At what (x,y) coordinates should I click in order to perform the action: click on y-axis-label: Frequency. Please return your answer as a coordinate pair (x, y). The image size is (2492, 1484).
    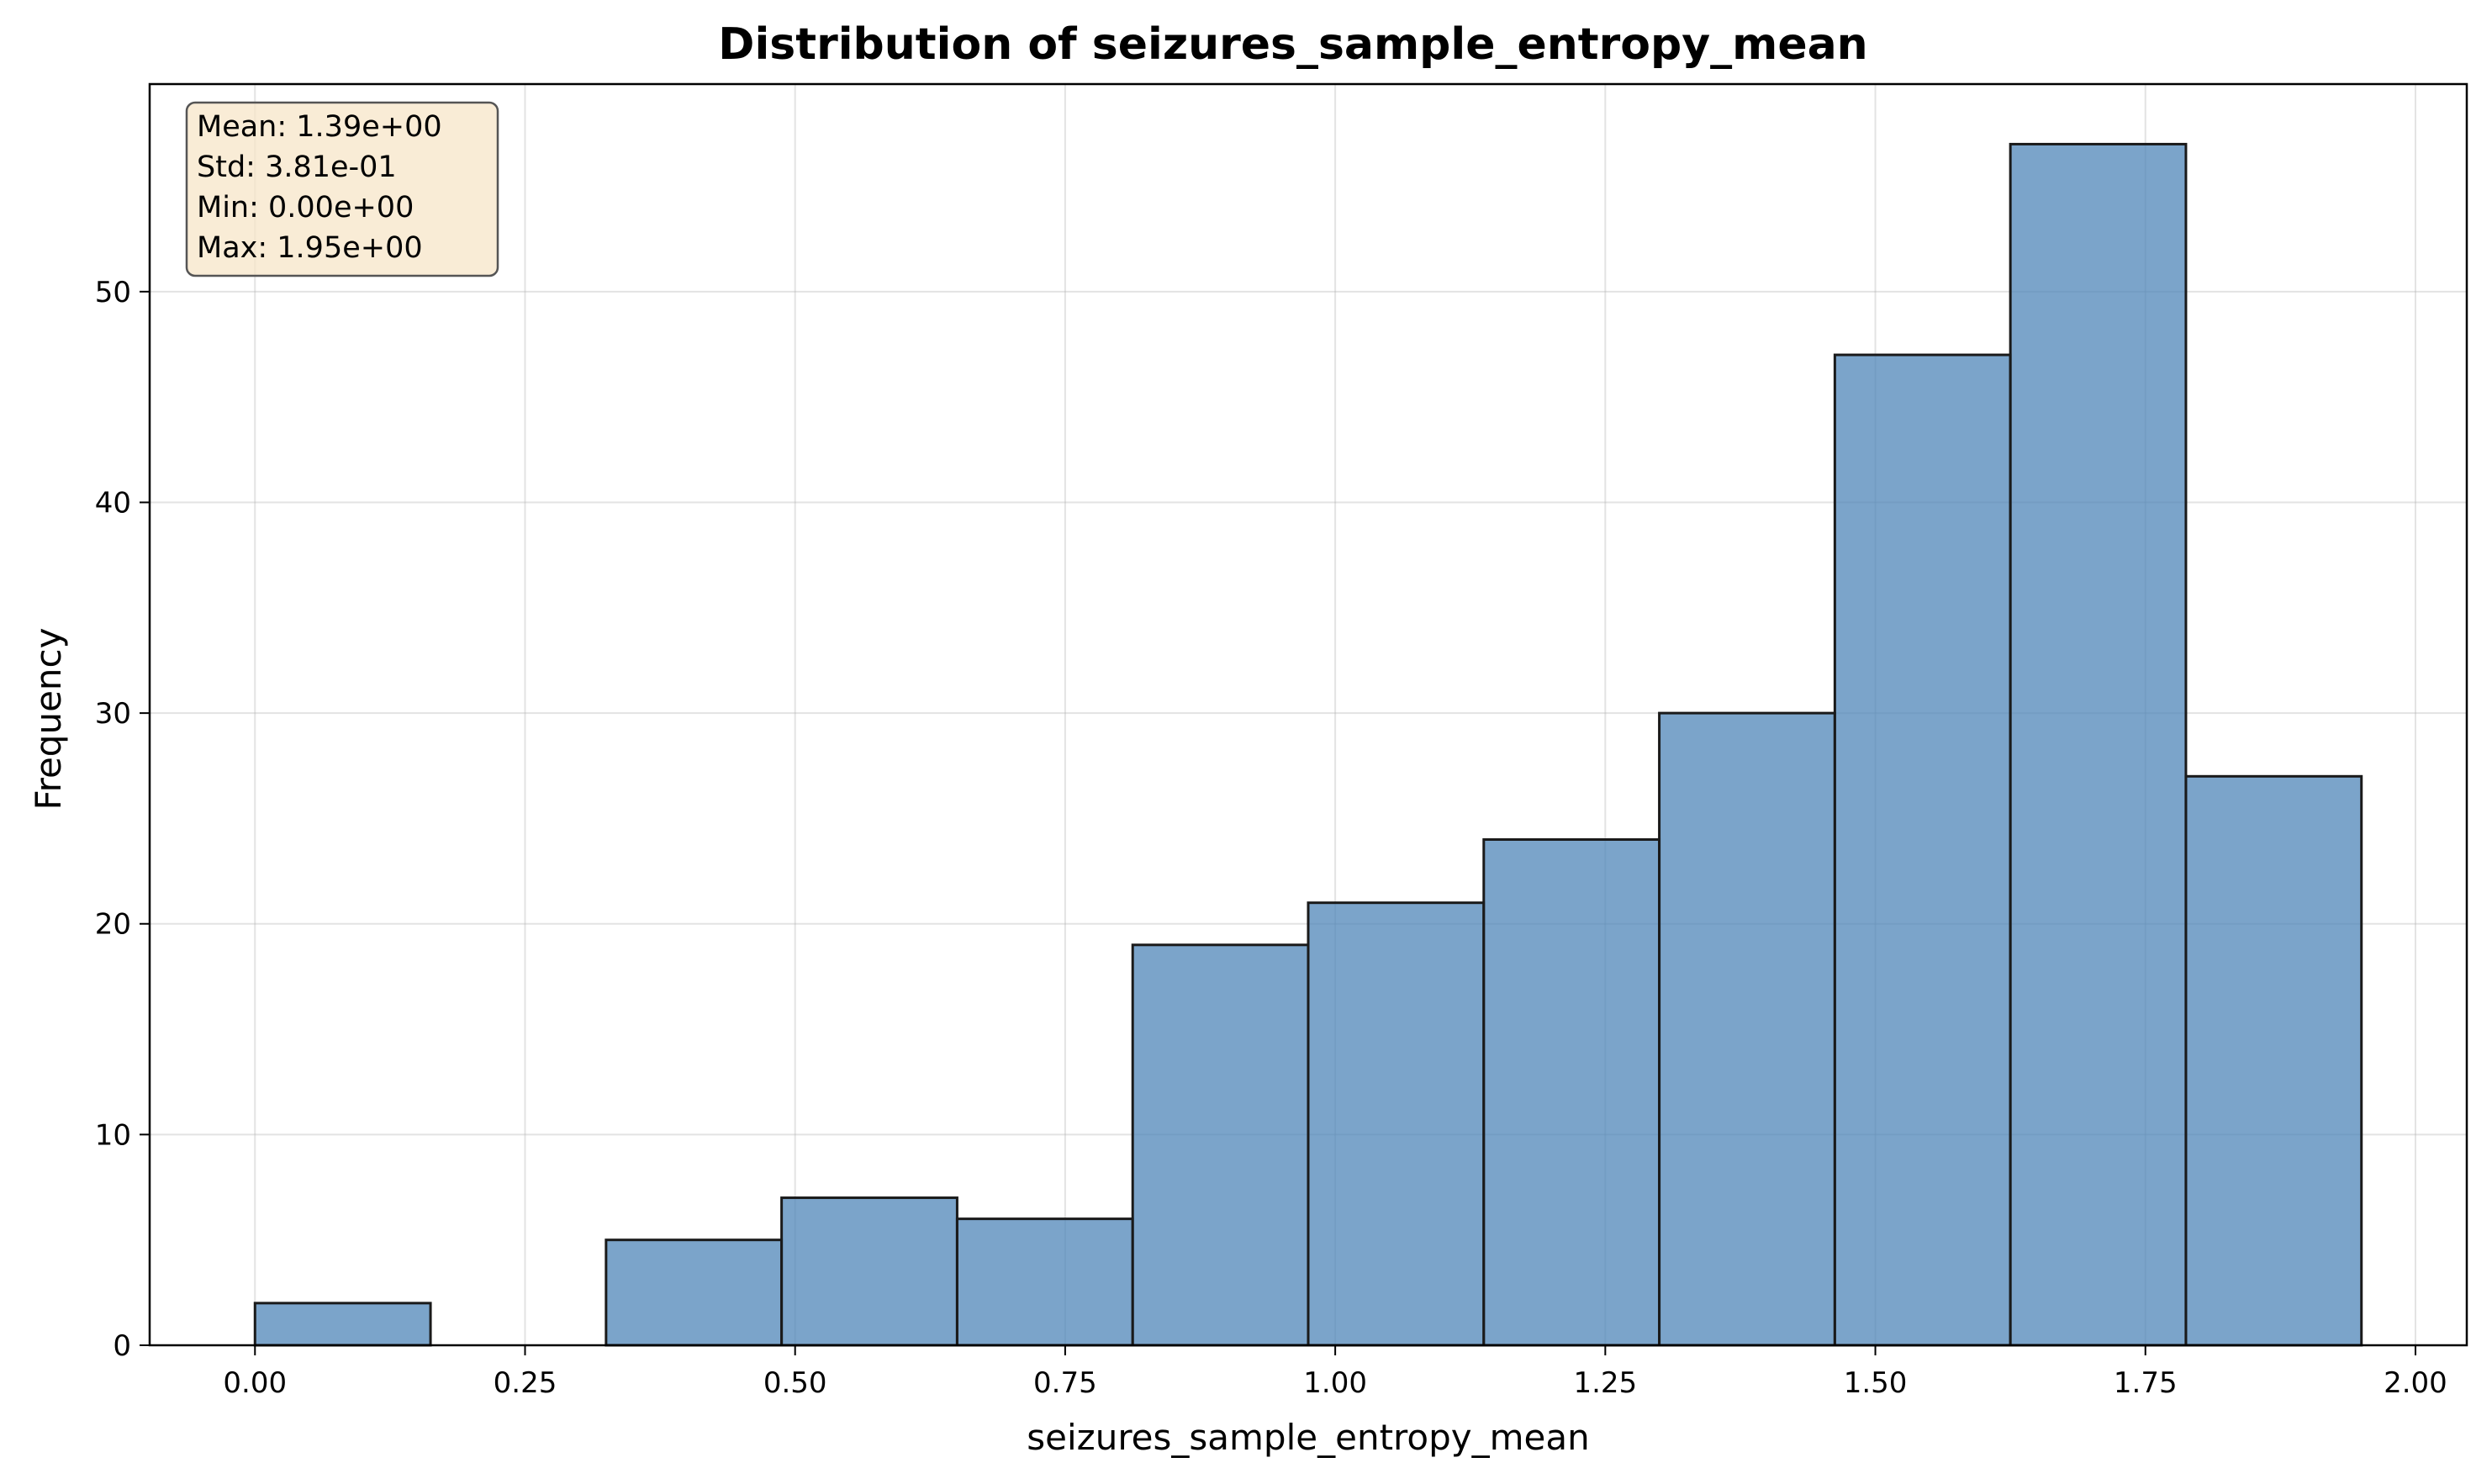
    Looking at the image, I should click on (48, 719).